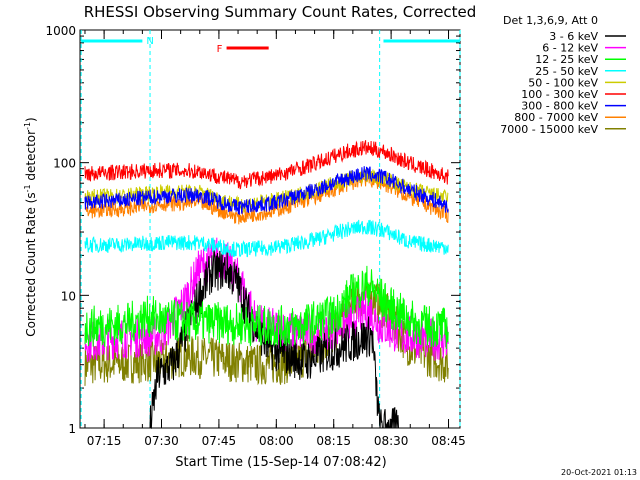 The height and width of the screenshot is (480, 640). Describe the element at coordinates (64, 164) in the screenshot. I see `y-tick-label: 100` at that location.